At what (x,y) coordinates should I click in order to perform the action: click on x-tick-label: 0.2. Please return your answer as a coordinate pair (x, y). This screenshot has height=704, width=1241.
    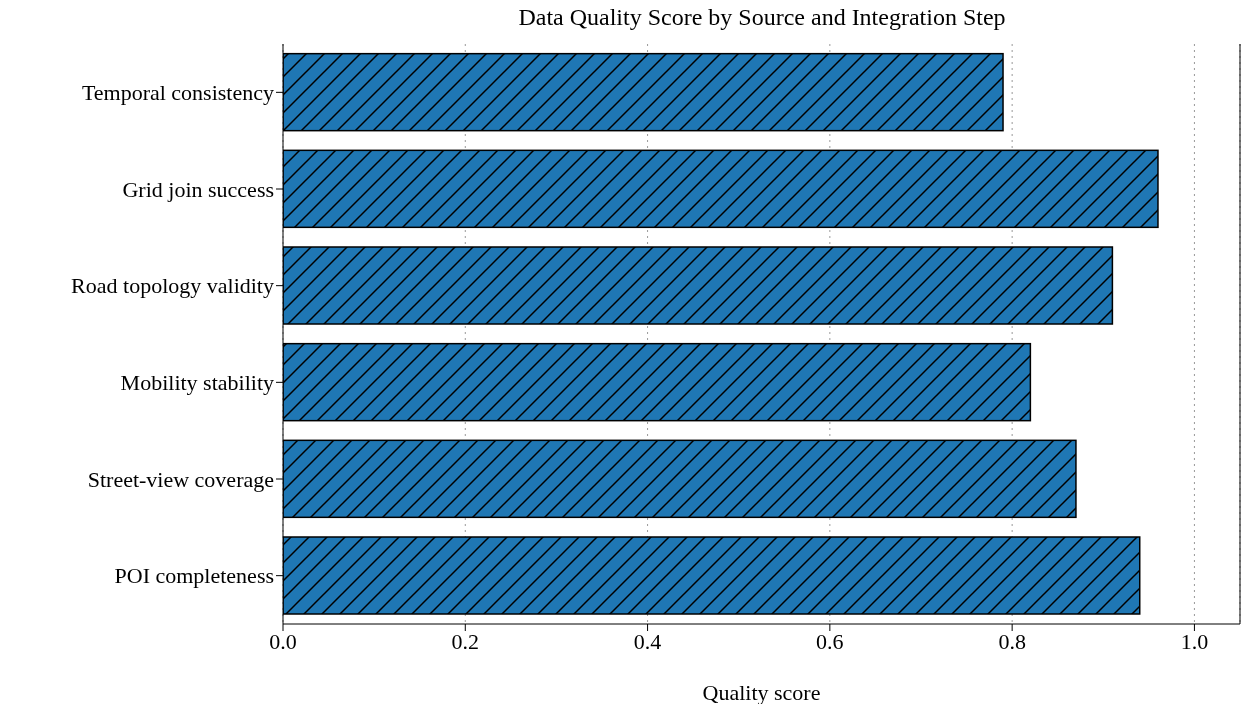
    Looking at the image, I should click on (465, 641).